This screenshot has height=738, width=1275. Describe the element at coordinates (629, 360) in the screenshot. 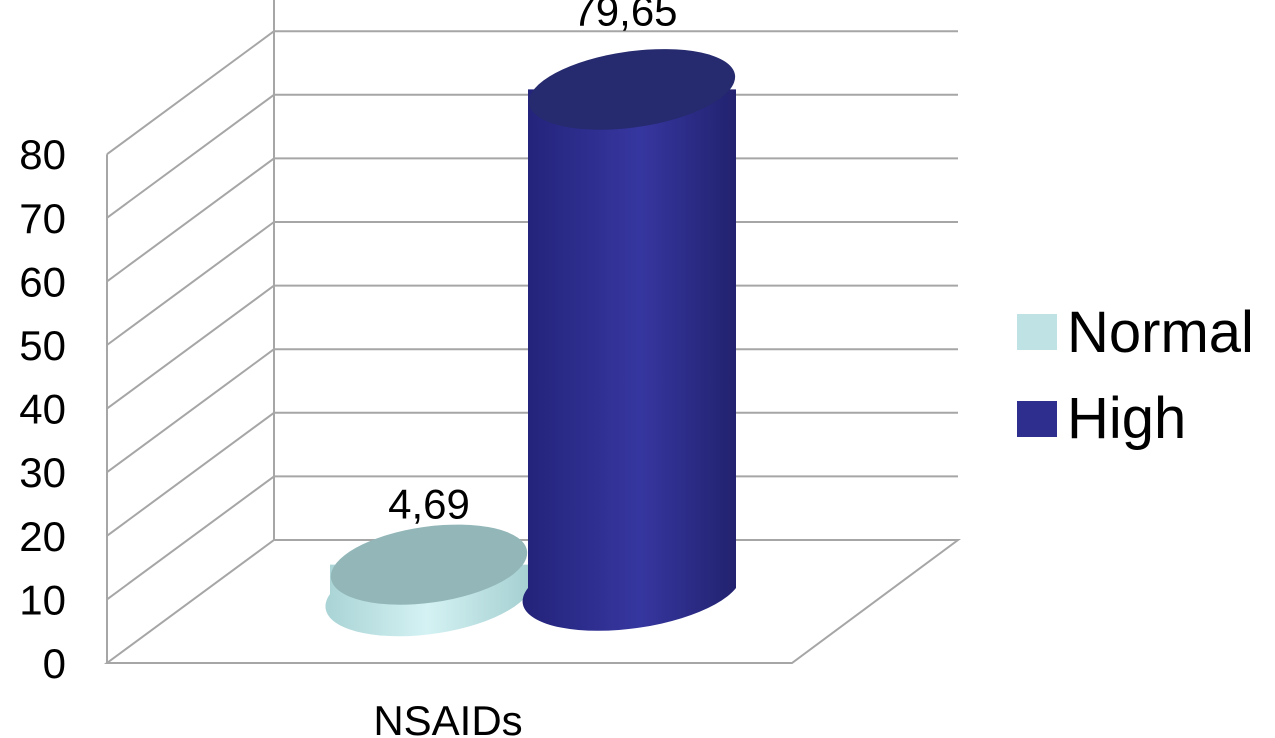

I see `bar-body` at that location.